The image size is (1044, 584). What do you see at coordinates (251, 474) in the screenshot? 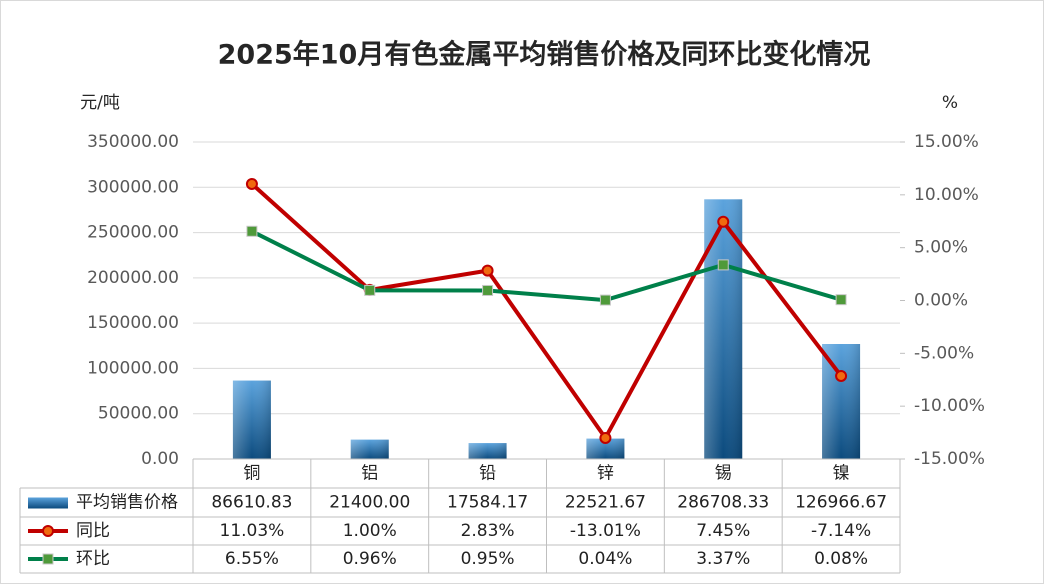
I see `x-tick-label: 铜` at bounding box center [251, 474].